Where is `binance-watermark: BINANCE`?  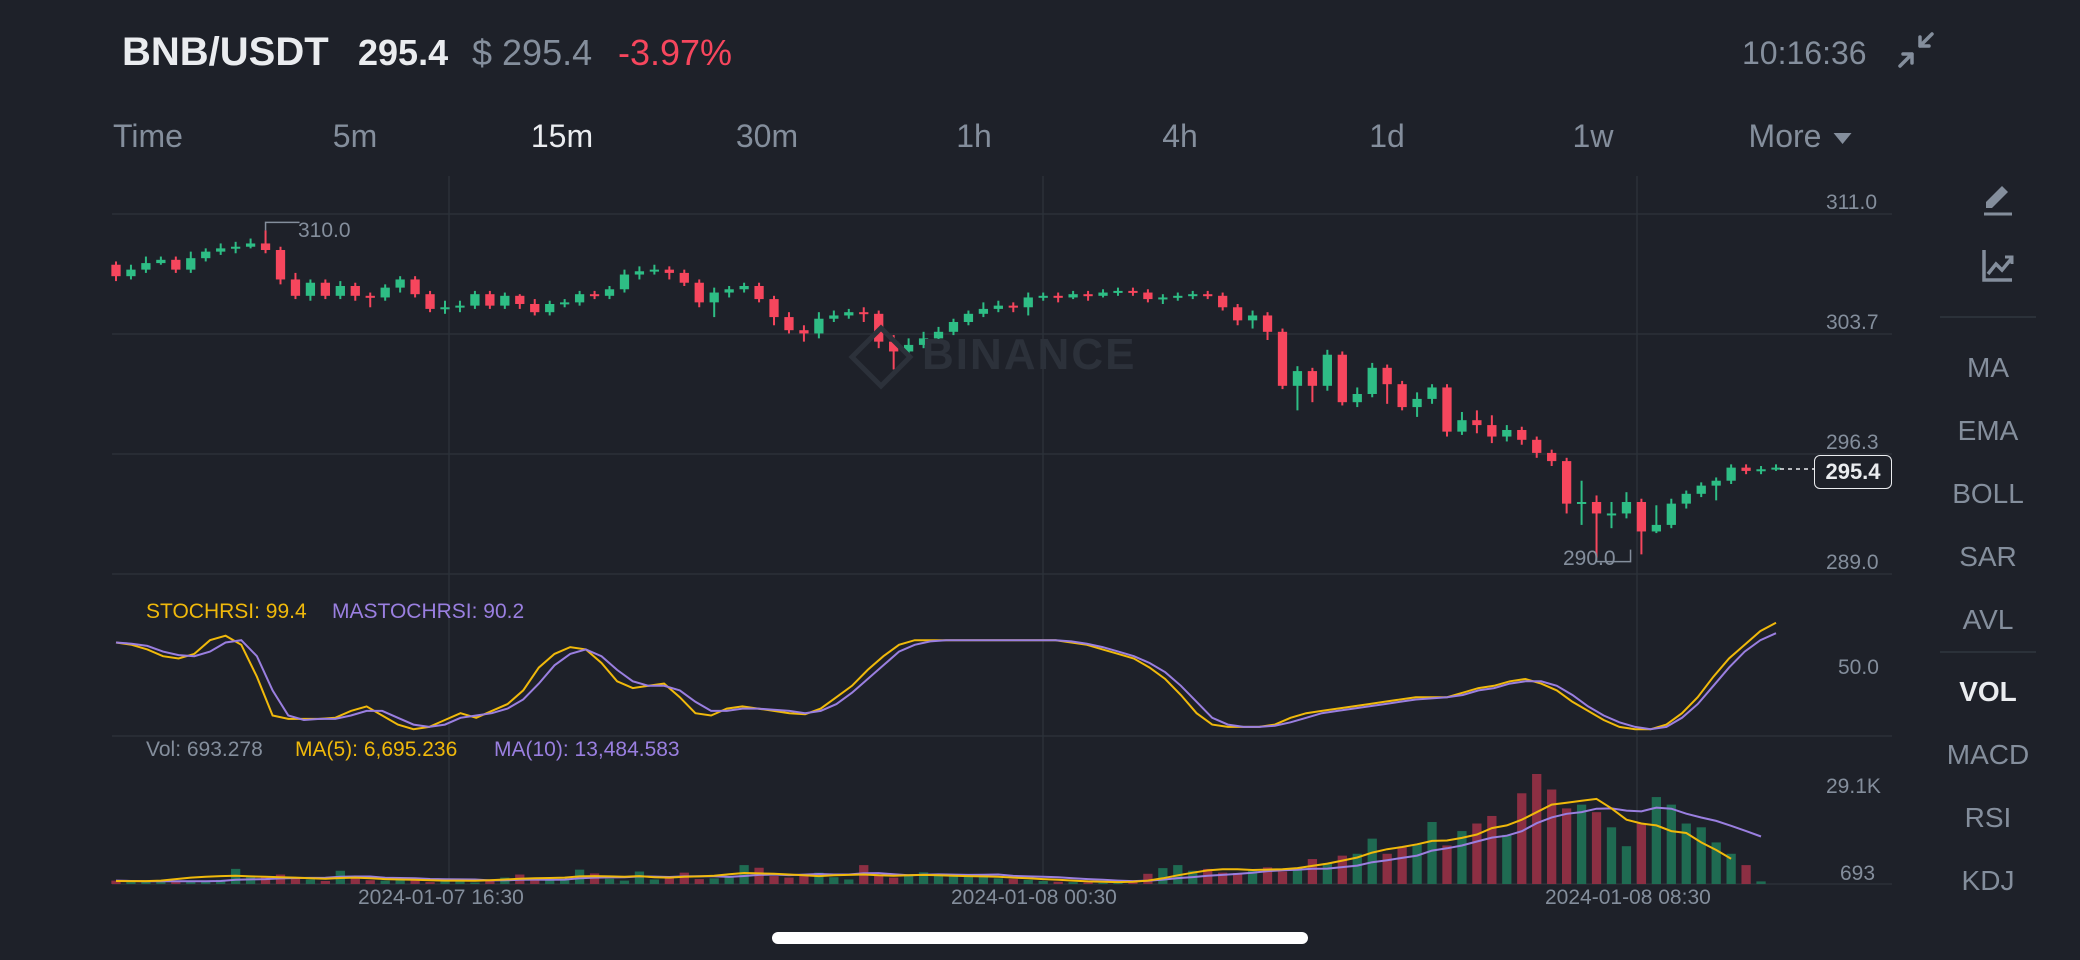 binance-watermark: BINANCE is located at coordinates (992, 357).